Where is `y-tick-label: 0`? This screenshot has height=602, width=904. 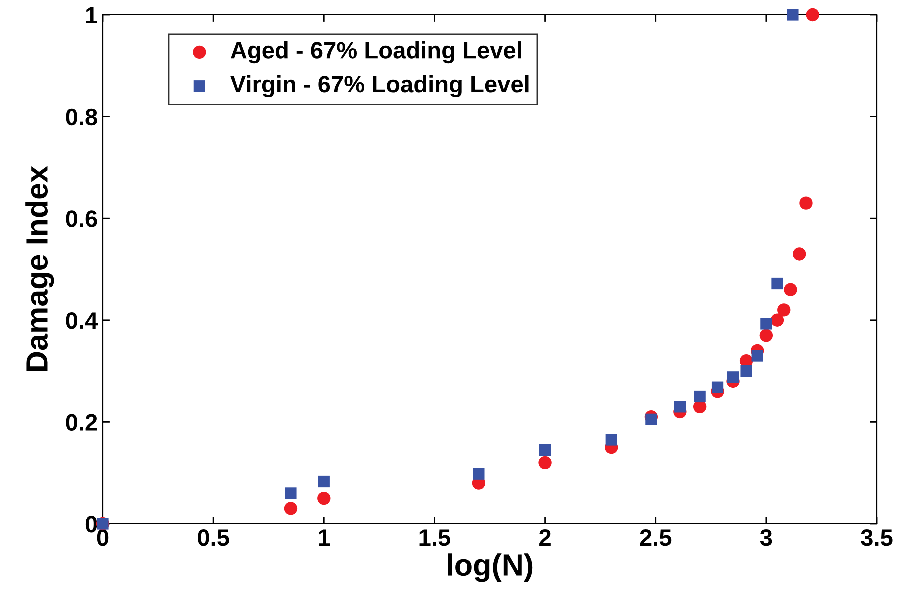
y-tick-label: 0 is located at coordinates (92, 524).